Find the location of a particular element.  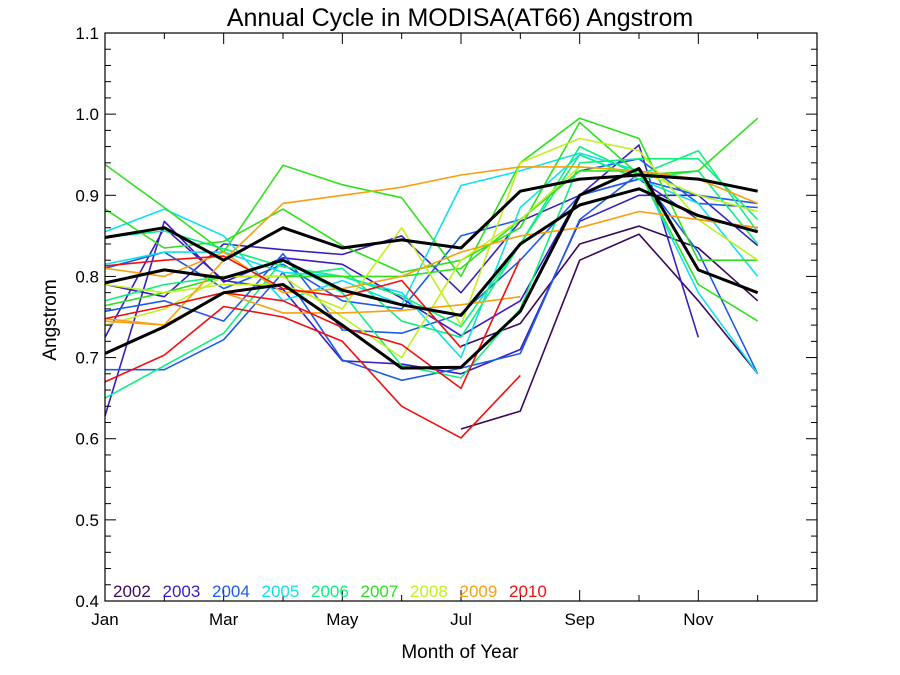

y-tick-label: 0.5 is located at coordinates (87, 520).